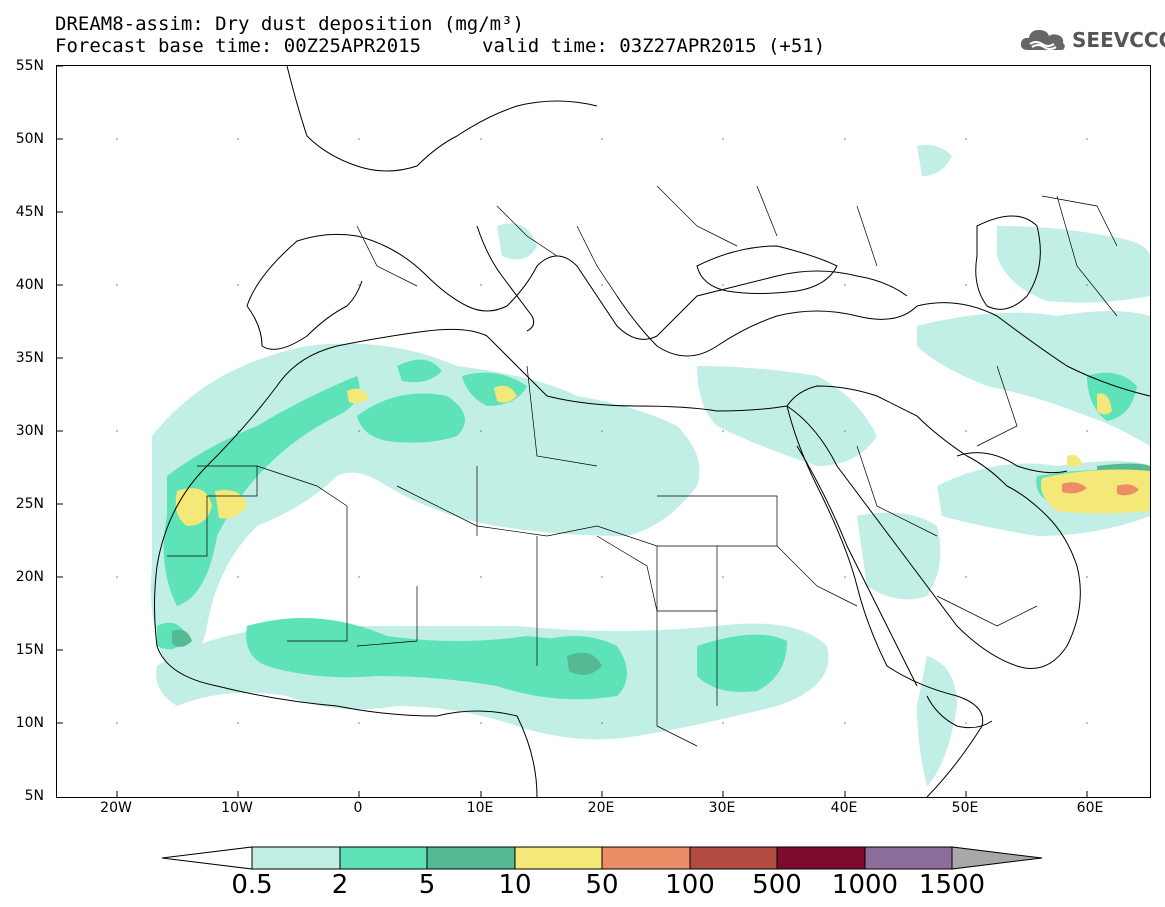 The width and height of the screenshot is (1165, 907). I want to click on valid-time: valid time: 03Z27APR2015 (+51), so click(654, 46).